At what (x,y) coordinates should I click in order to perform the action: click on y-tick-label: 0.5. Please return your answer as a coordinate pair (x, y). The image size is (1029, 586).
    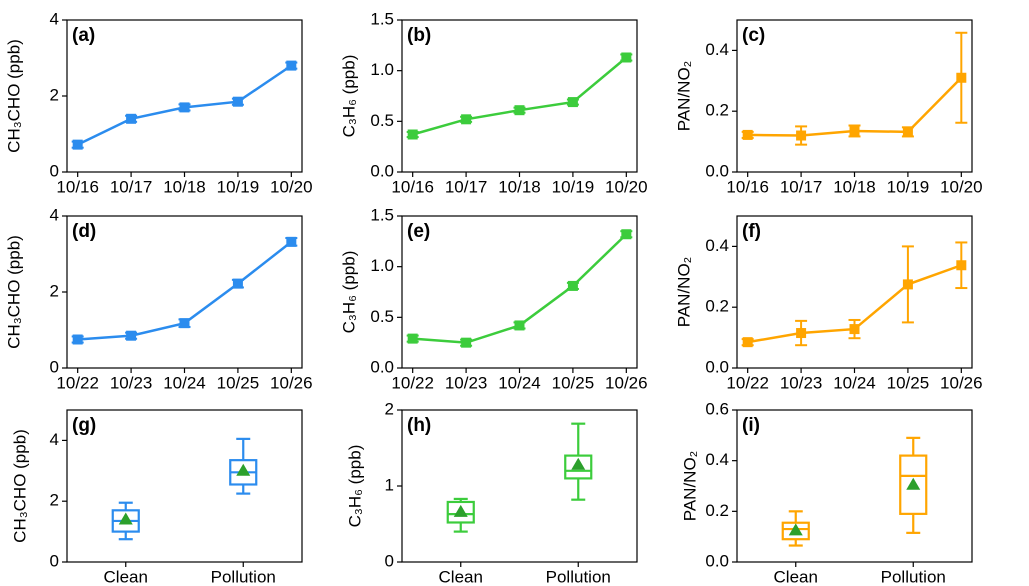
    Looking at the image, I should click on (382, 316).